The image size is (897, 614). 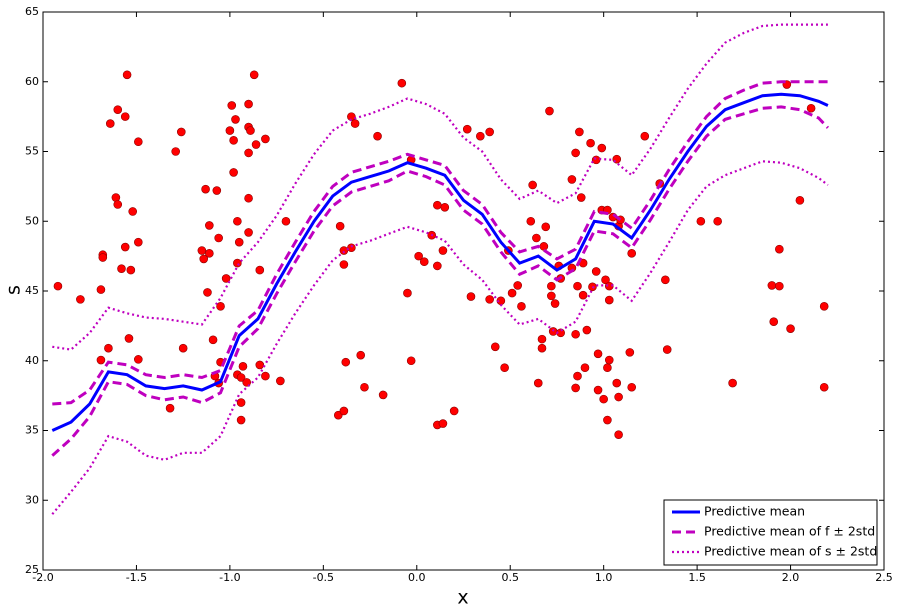 What do you see at coordinates (884, 577) in the screenshot?
I see `x-tick-label: 2.5` at bounding box center [884, 577].